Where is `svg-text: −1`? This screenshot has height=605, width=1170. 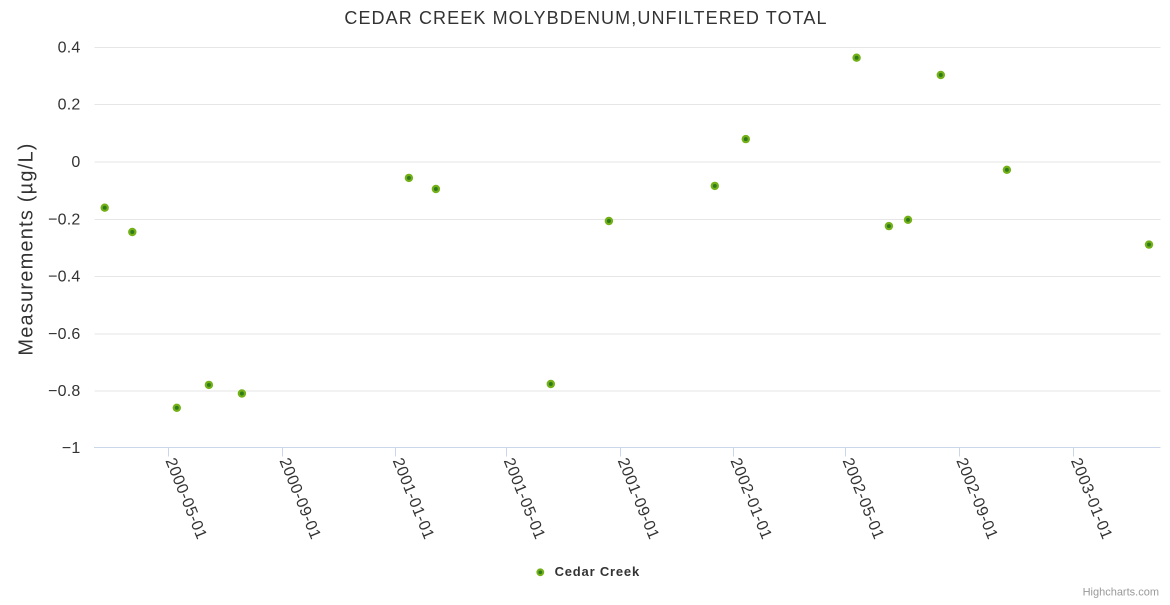 svg-text: −1 is located at coordinates (71, 448).